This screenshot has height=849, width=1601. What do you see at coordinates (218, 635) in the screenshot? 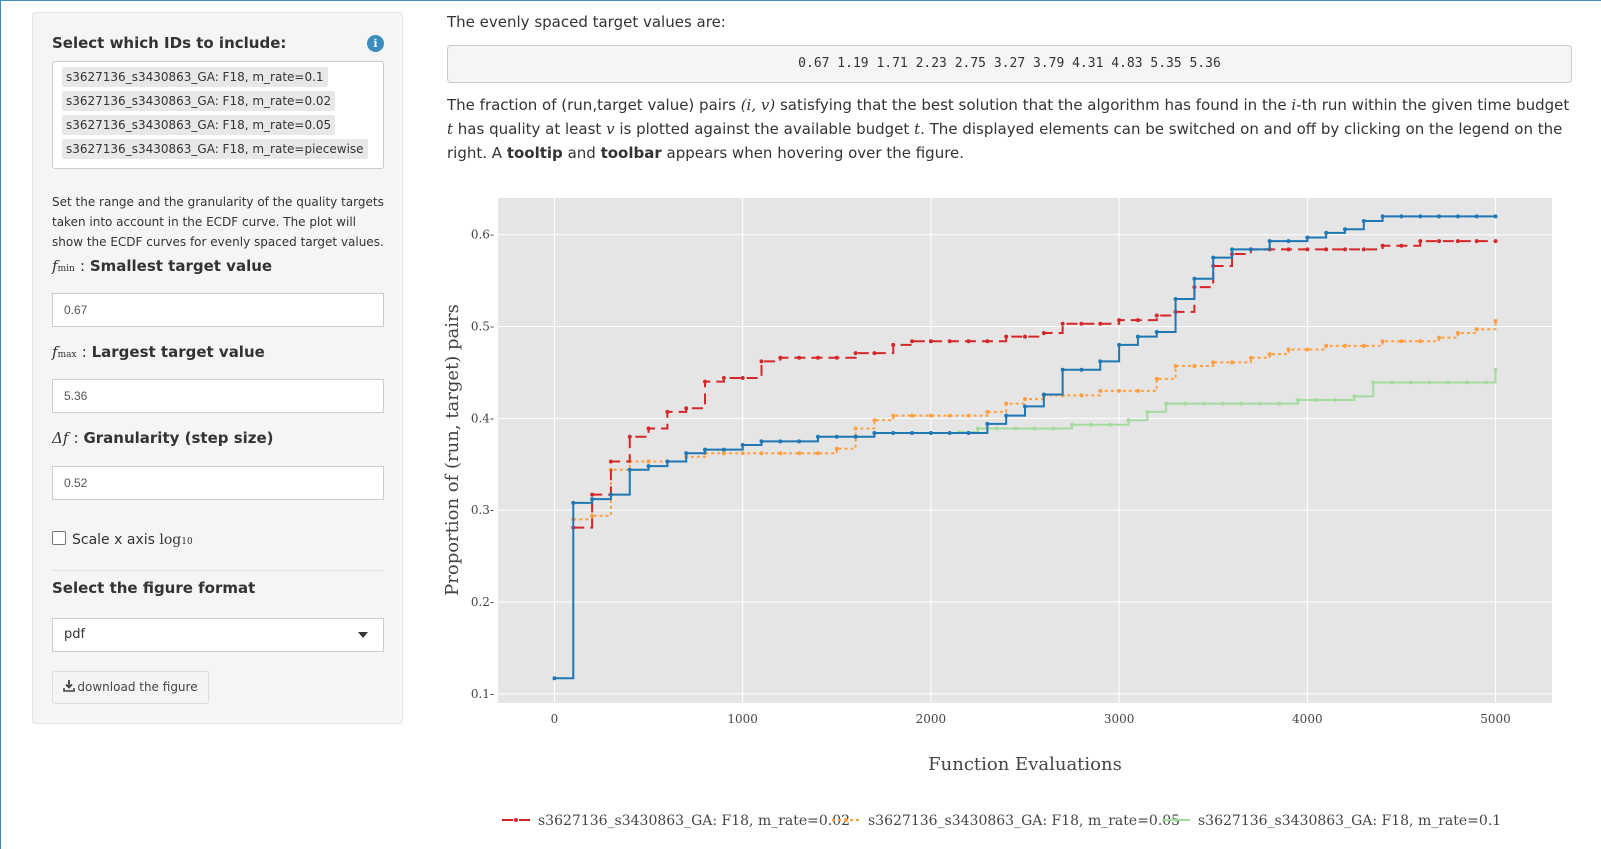
I see `format-select: pdf` at bounding box center [218, 635].